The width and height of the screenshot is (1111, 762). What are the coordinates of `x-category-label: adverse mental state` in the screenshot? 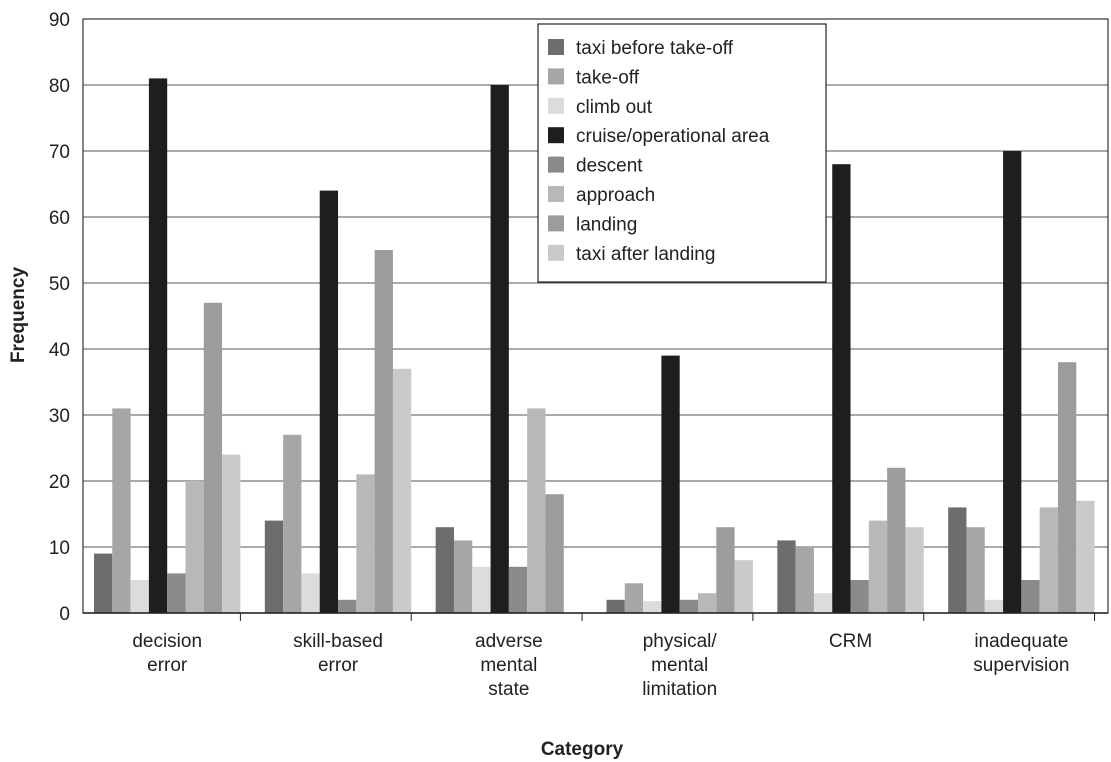 It's located at (509, 665).